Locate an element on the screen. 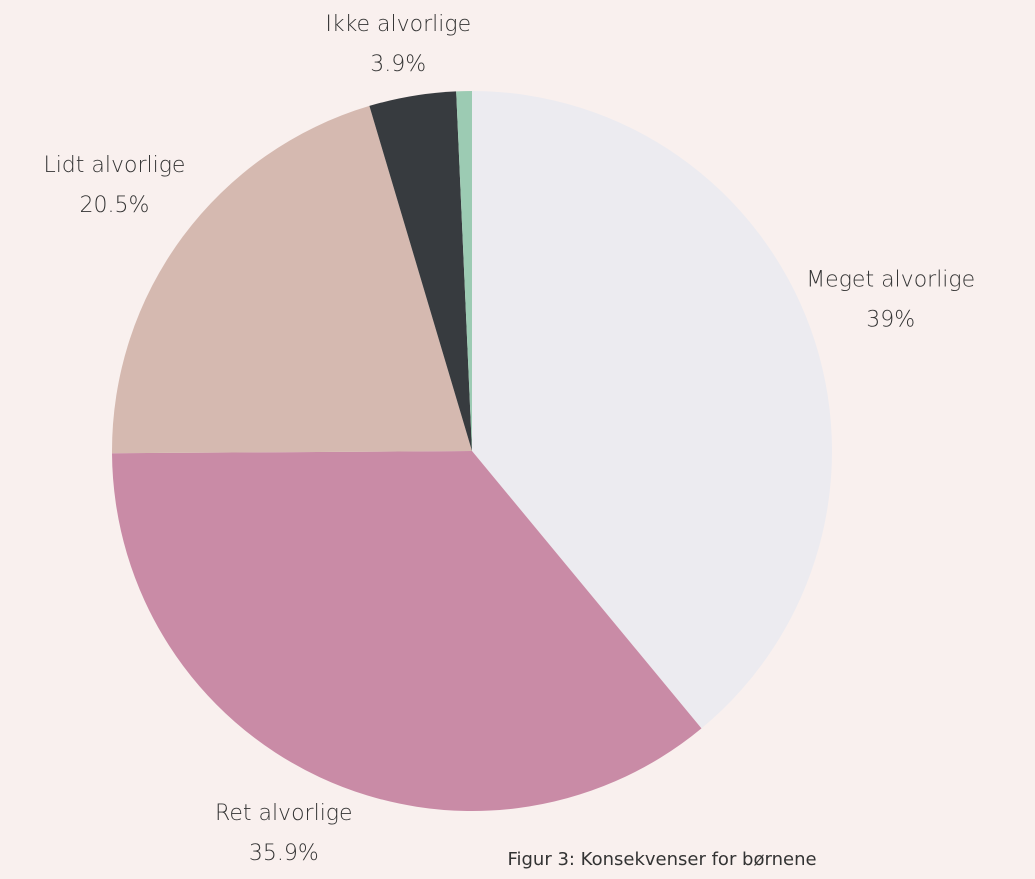 Image resolution: width=1035 pixels, height=879 pixels. slice-value-label: 35.9% is located at coordinates (284, 853).